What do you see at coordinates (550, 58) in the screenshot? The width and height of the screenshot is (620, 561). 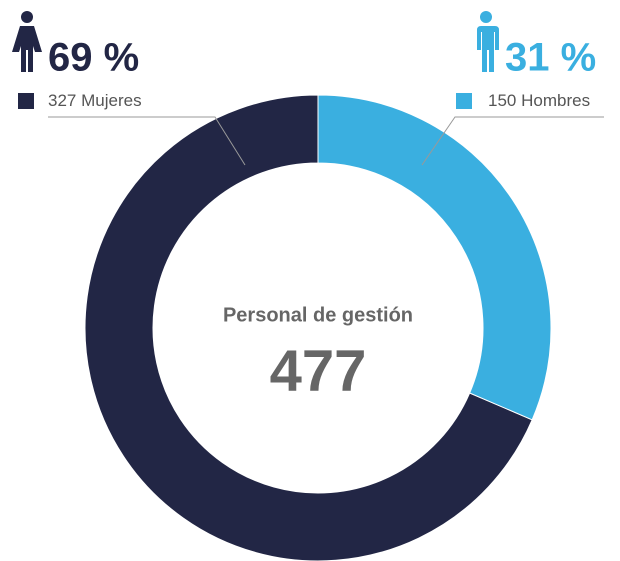 I see `percent-label: 31 %` at bounding box center [550, 58].